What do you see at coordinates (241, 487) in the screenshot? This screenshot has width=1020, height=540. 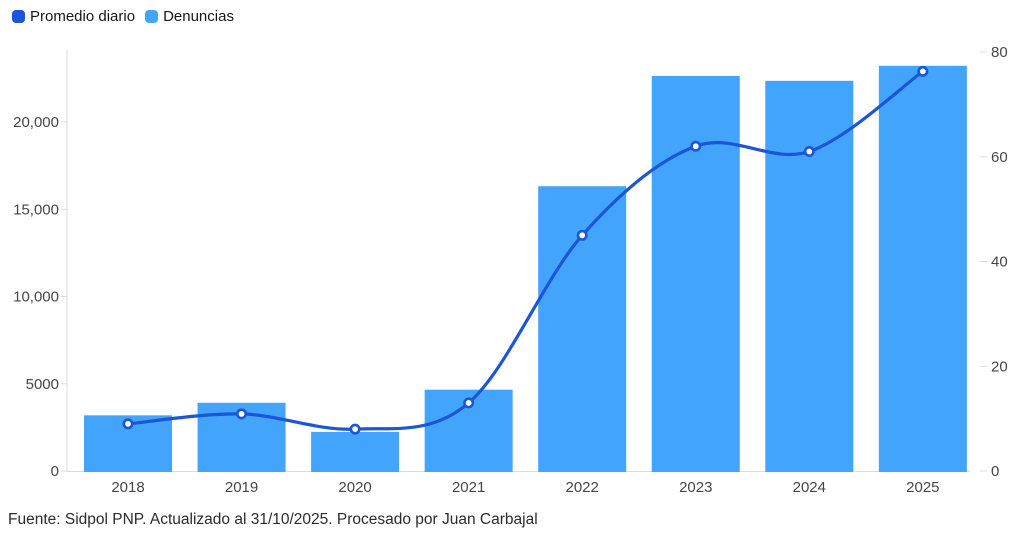 I see `x-axis-label-2019: 2019` at bounding box center [241, 487].